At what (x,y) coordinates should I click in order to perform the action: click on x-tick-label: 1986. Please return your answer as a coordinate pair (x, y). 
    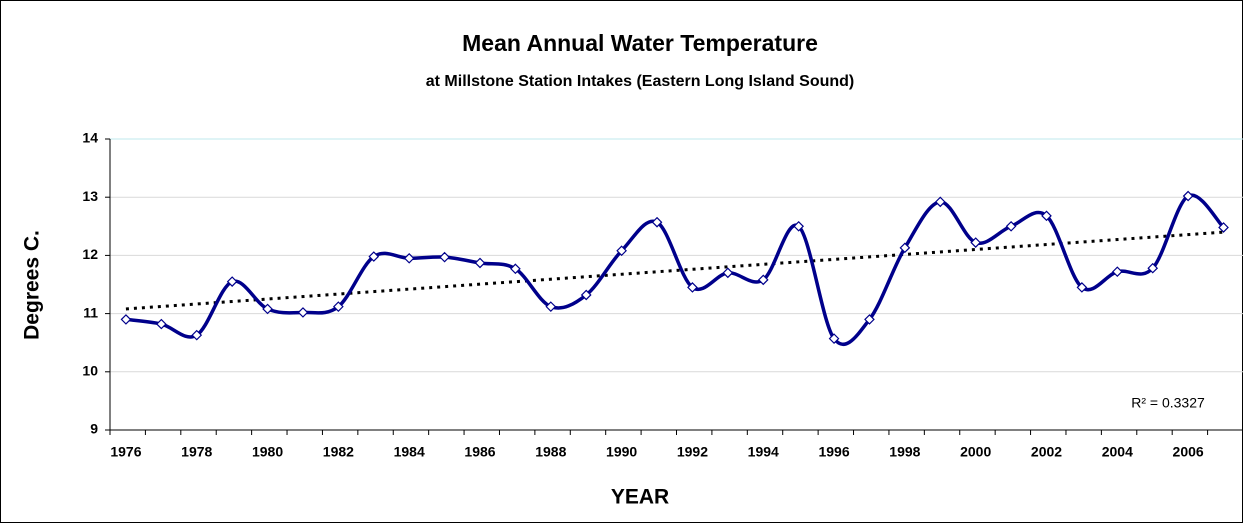
    Looking at the image, I should click on (479, 452).